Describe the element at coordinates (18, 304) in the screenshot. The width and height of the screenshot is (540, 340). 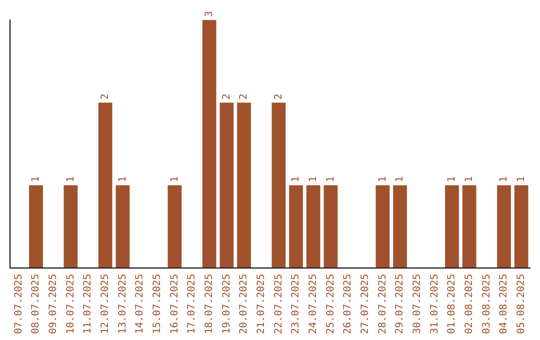
I see `x-tick-label: 07.07.2025` at that location.